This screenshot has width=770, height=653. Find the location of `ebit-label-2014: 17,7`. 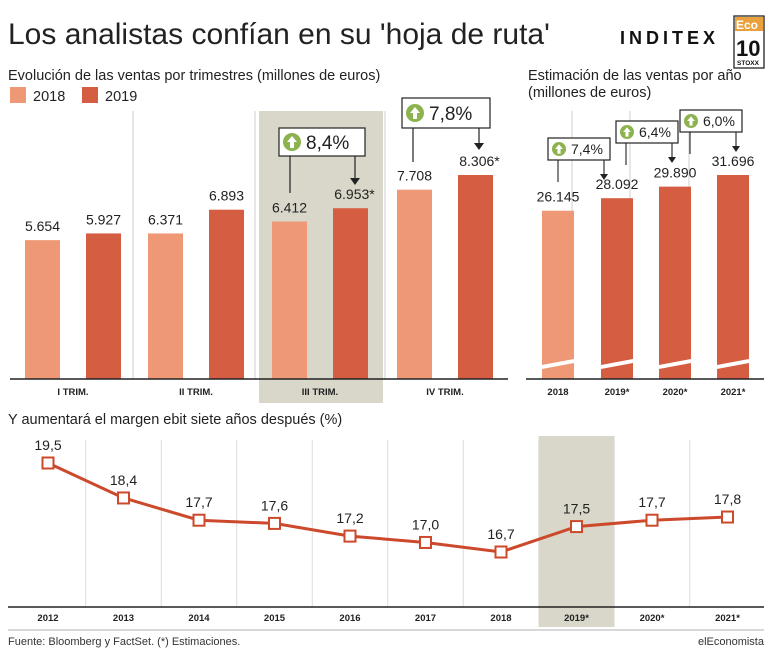

ebit-label-2014: 17,7 is located at coordinates (198, 502).